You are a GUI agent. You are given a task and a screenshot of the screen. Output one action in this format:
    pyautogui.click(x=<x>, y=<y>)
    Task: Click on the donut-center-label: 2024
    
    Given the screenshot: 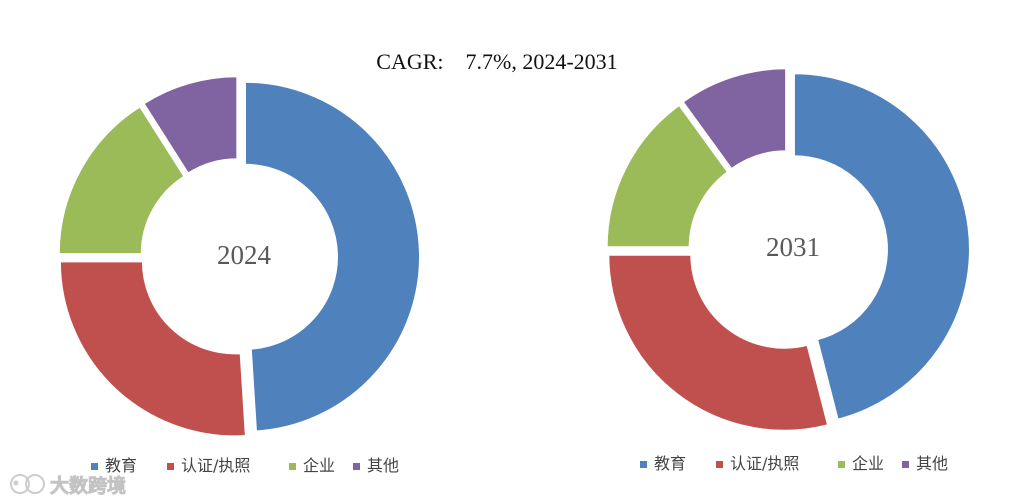 What is the action you would take?
    pyautogui.click(x=244, y=255)
    